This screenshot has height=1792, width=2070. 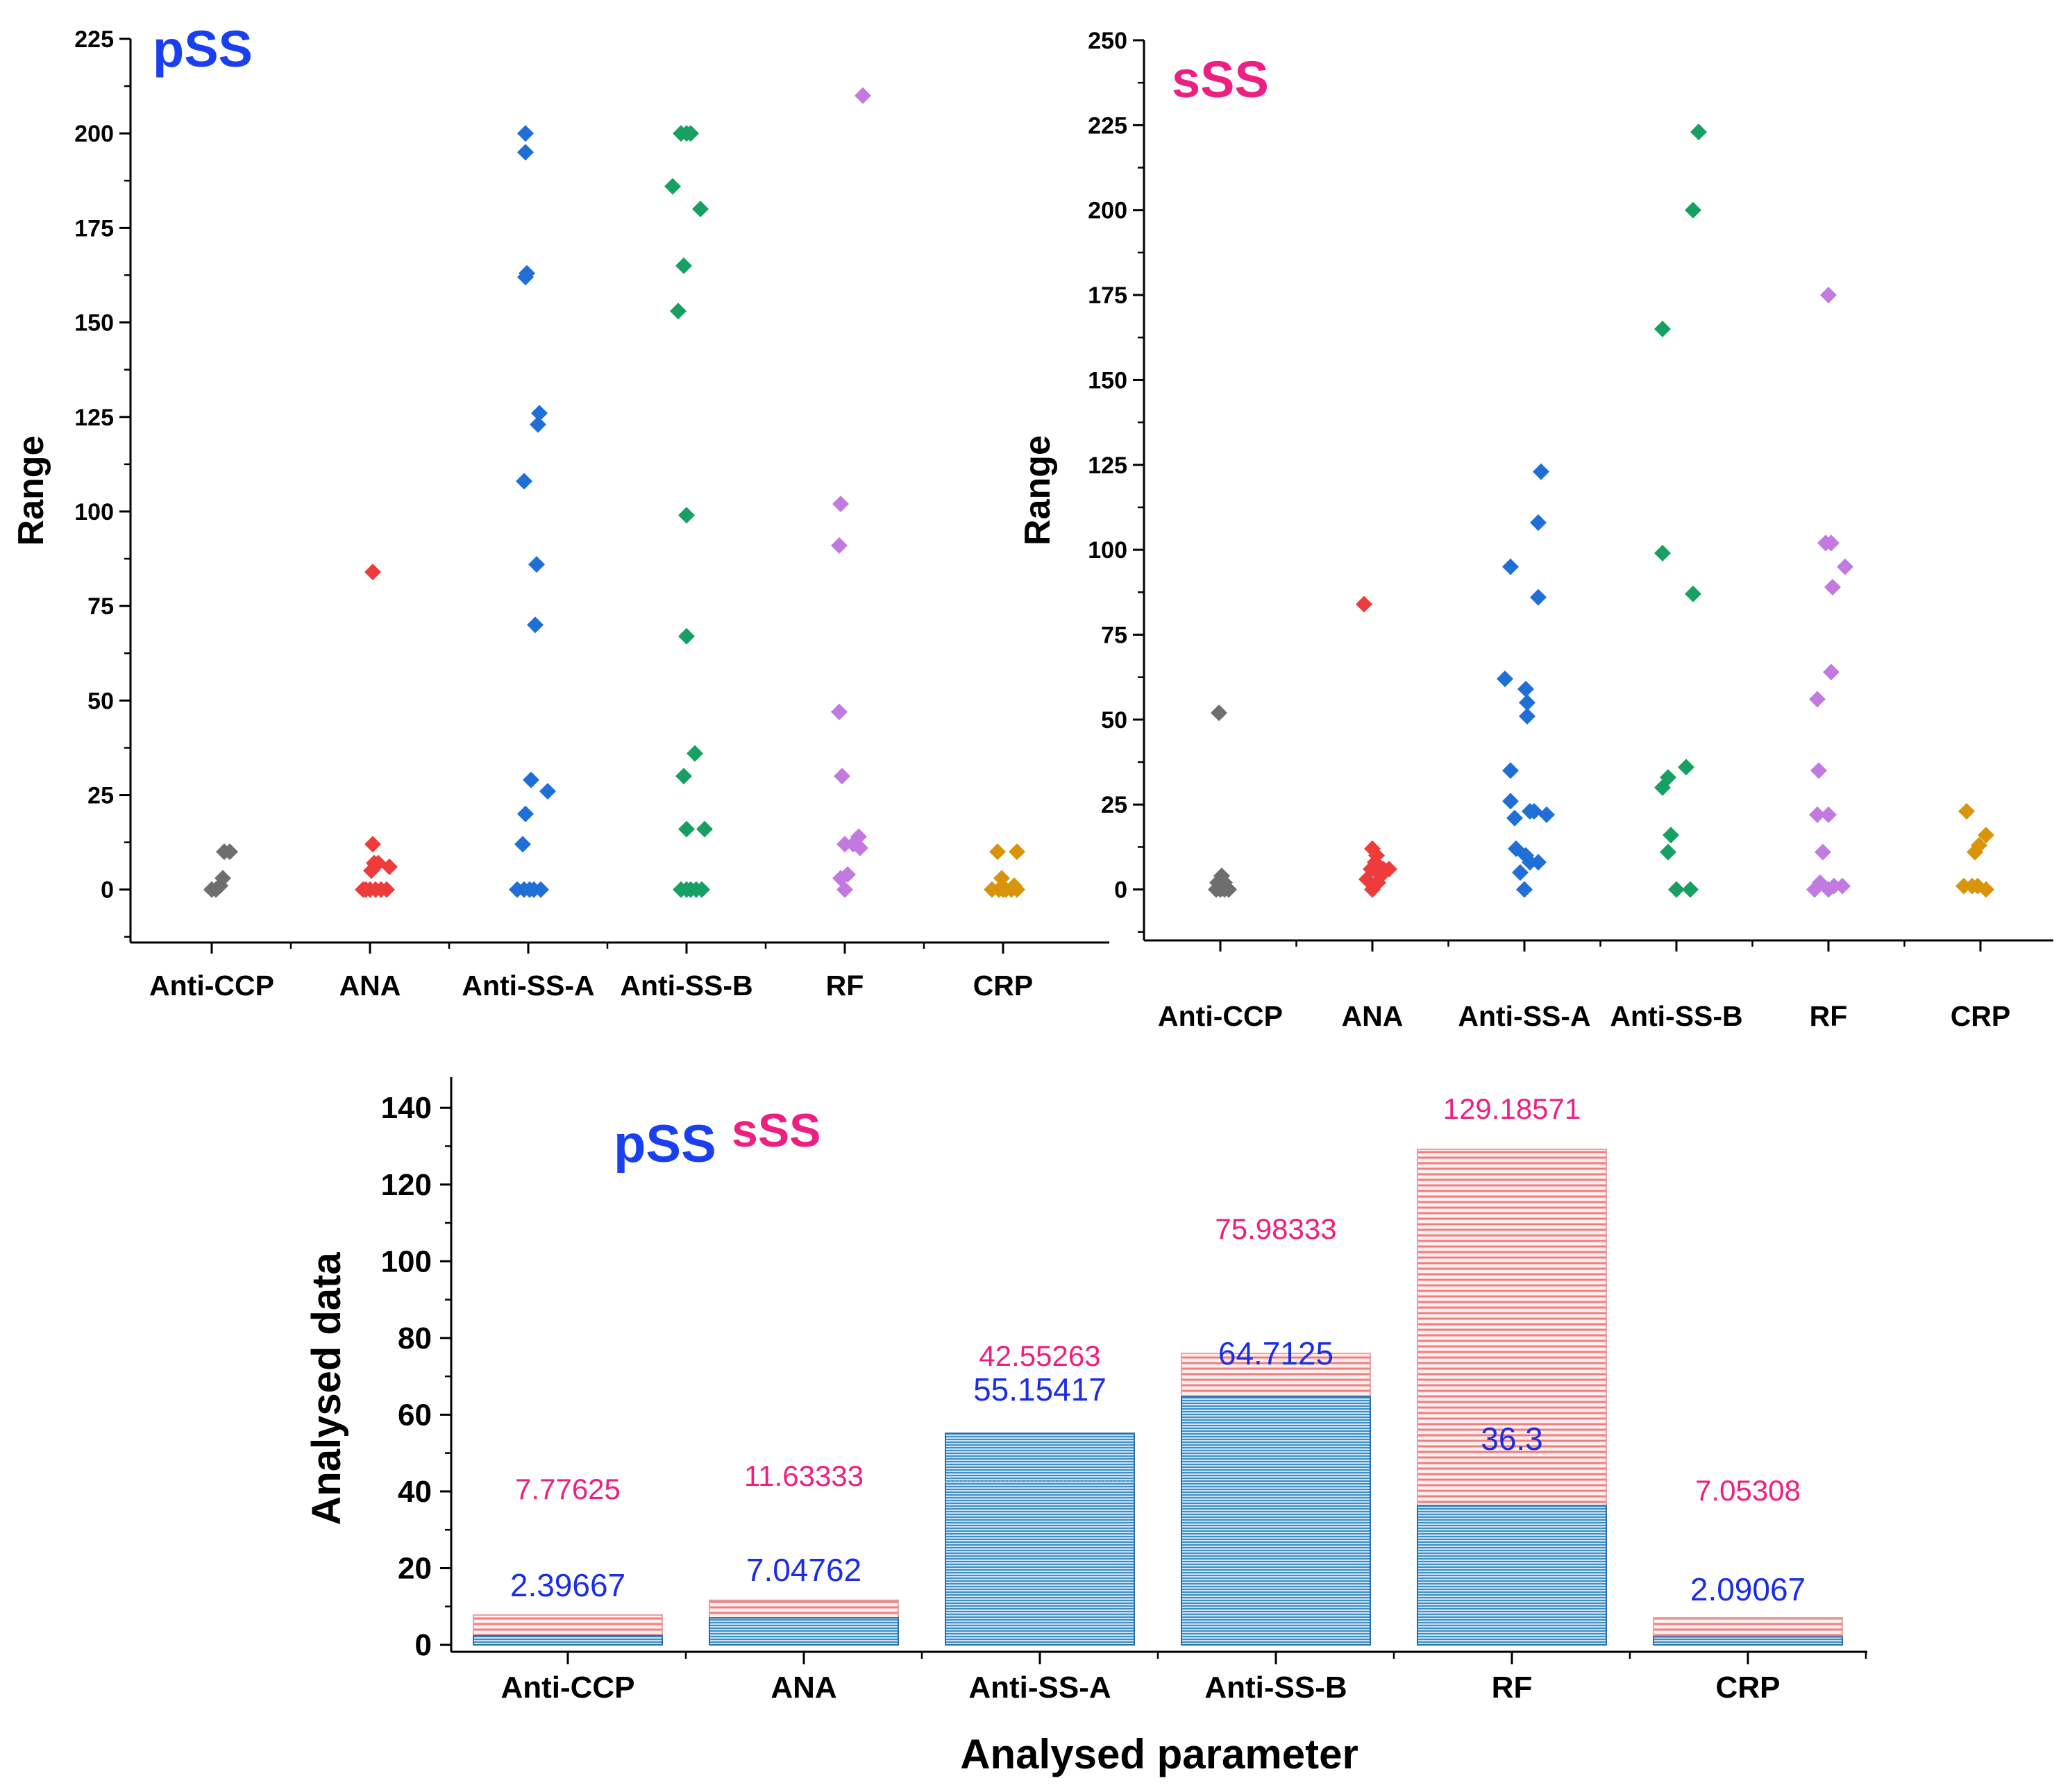 I want to click on data-label-pss: 55.15417, so click(x=1039, y=1389).